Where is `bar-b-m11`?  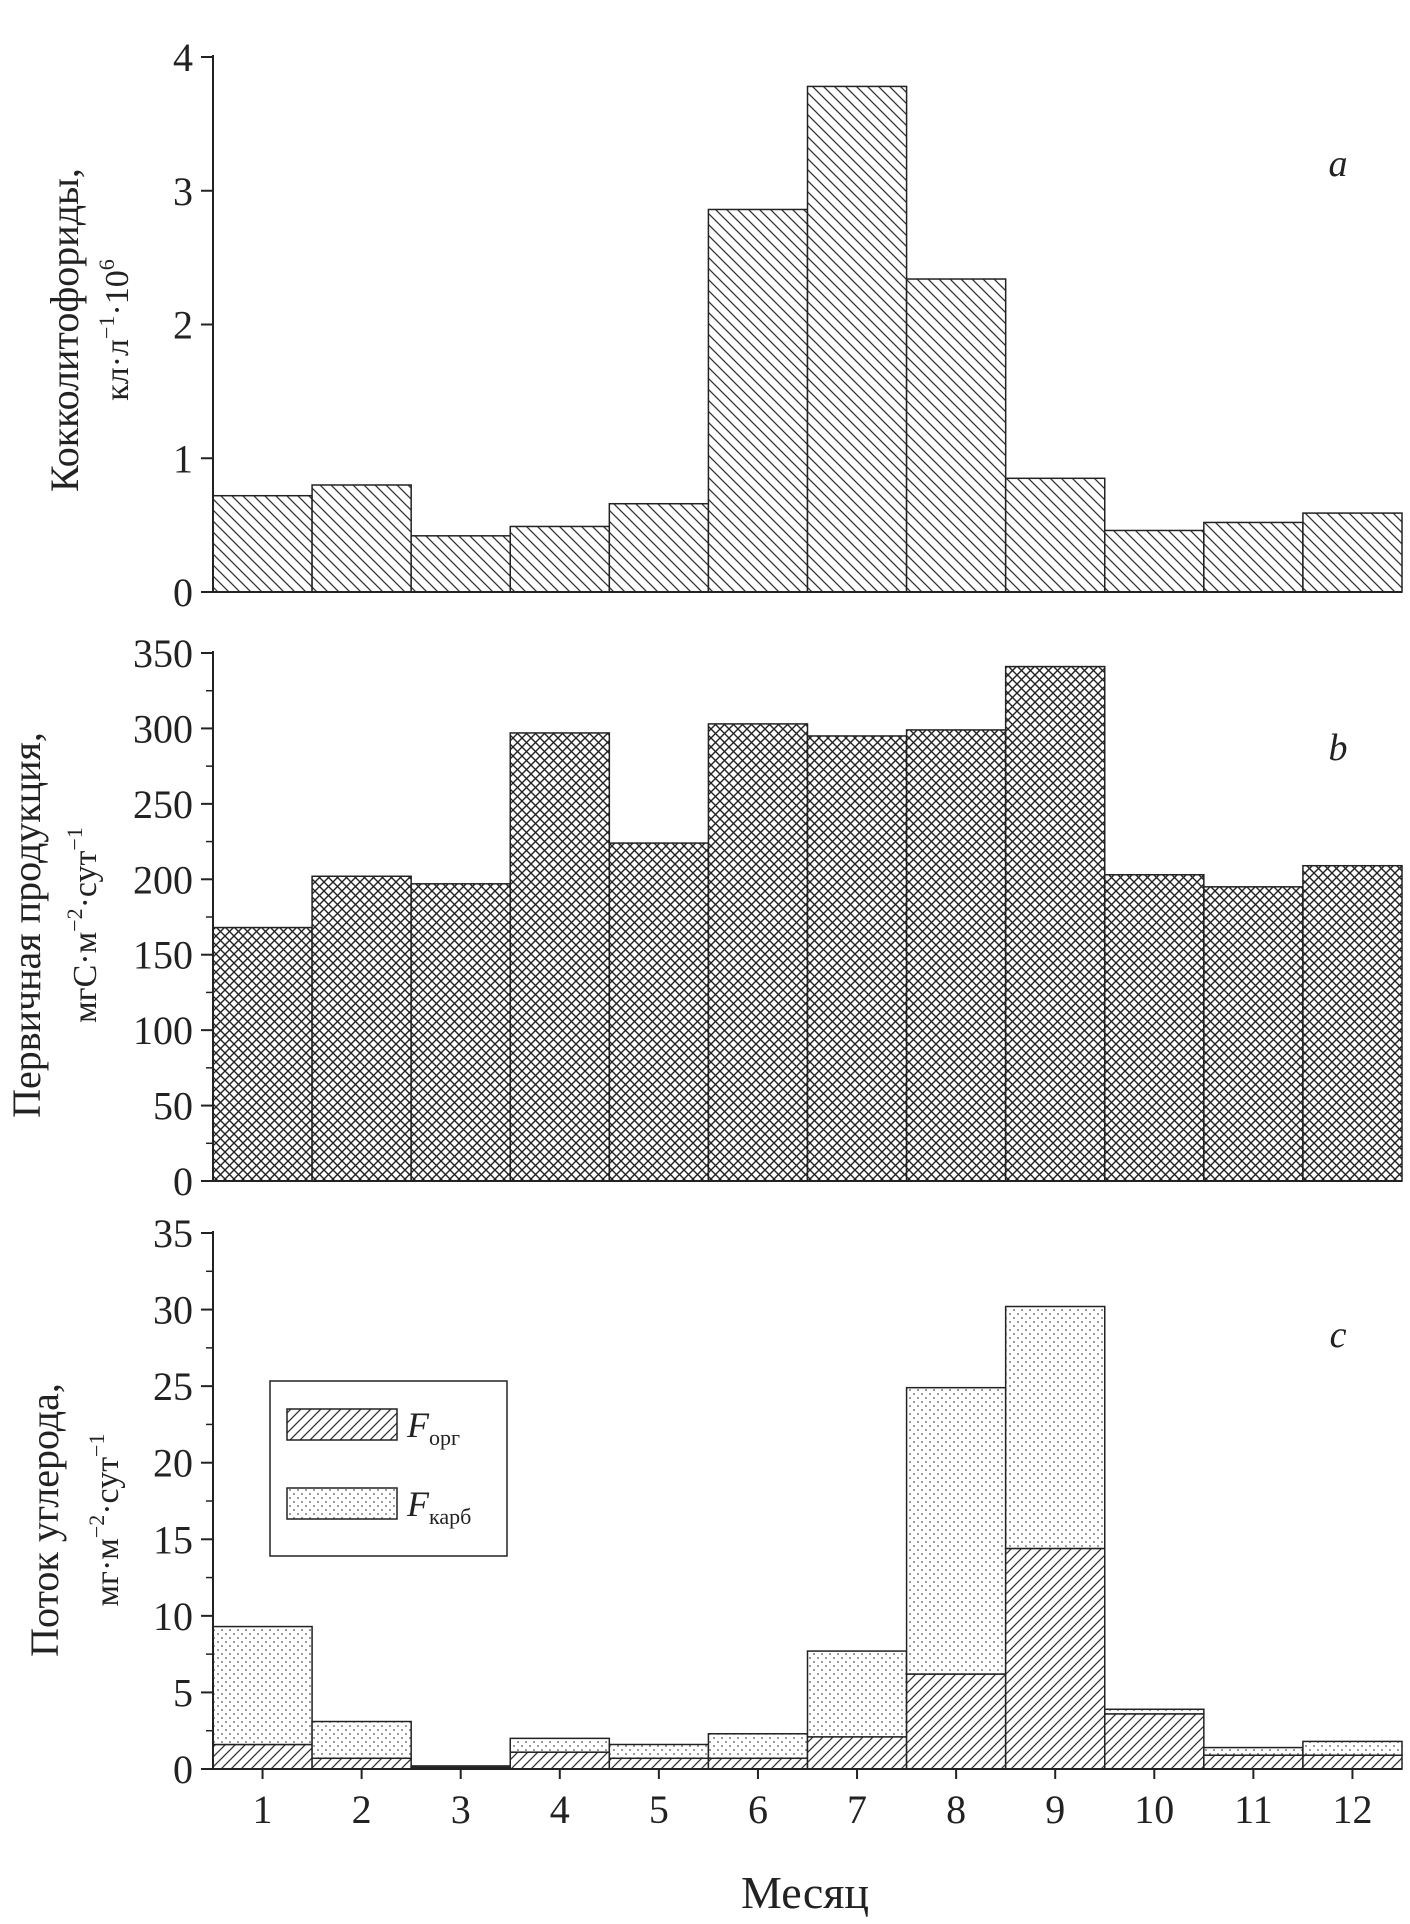
bar-b-m11 is located at coordinates (1253, 1034).